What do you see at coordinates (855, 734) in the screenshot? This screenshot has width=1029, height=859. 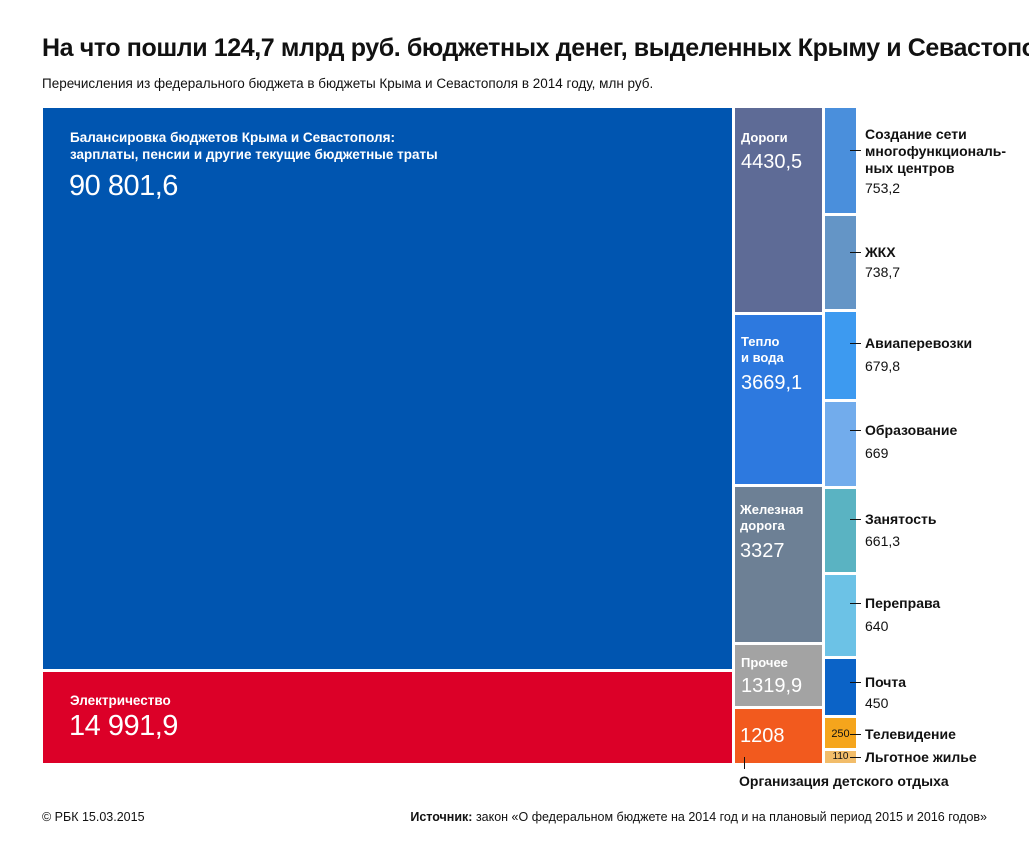 I see `leader-tv` at bounding box center [855, 734].